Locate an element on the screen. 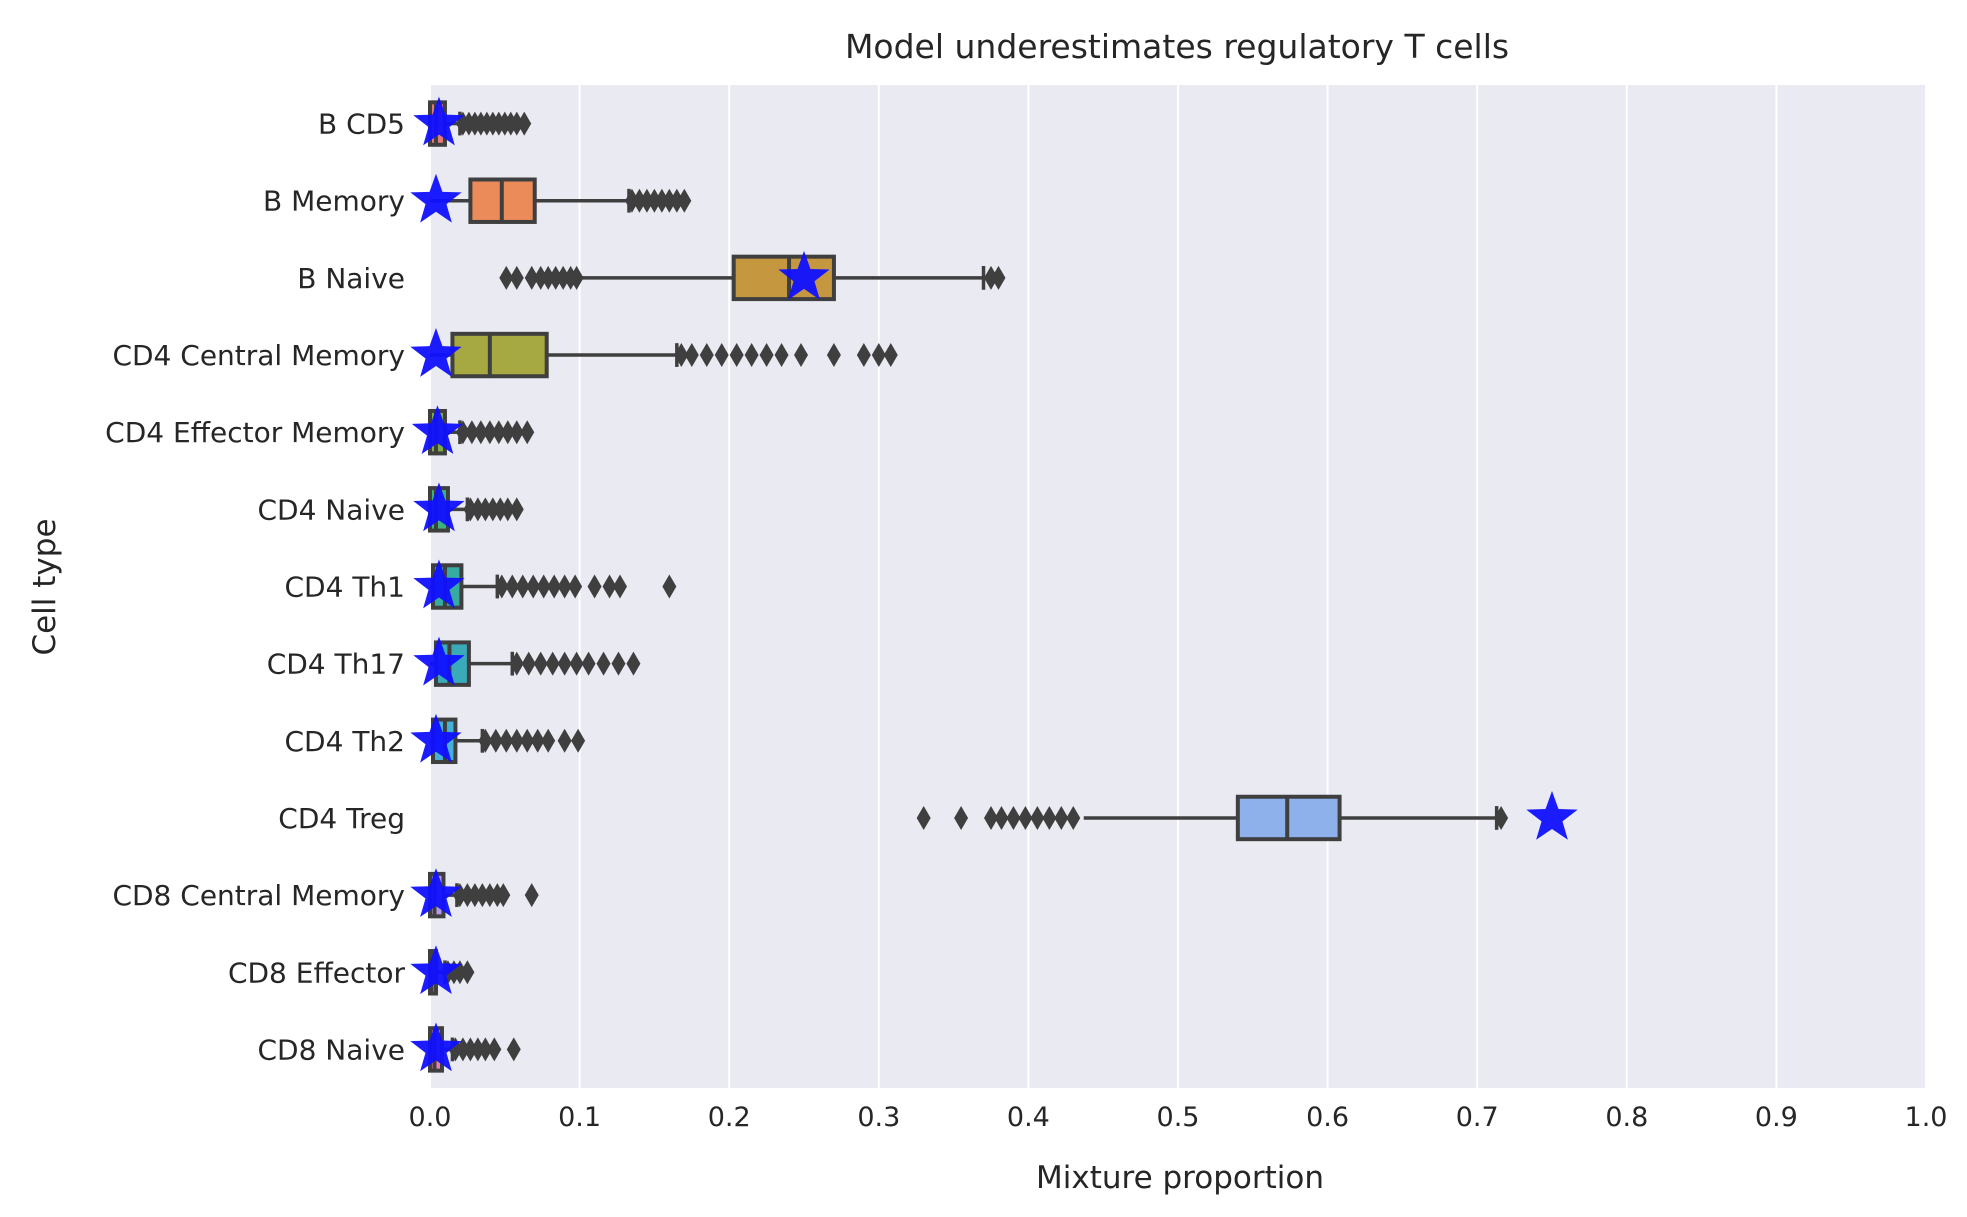 The image size is (1967, 1217). x-tick-label: 0.5 is located at coordinates (1178, 1117).